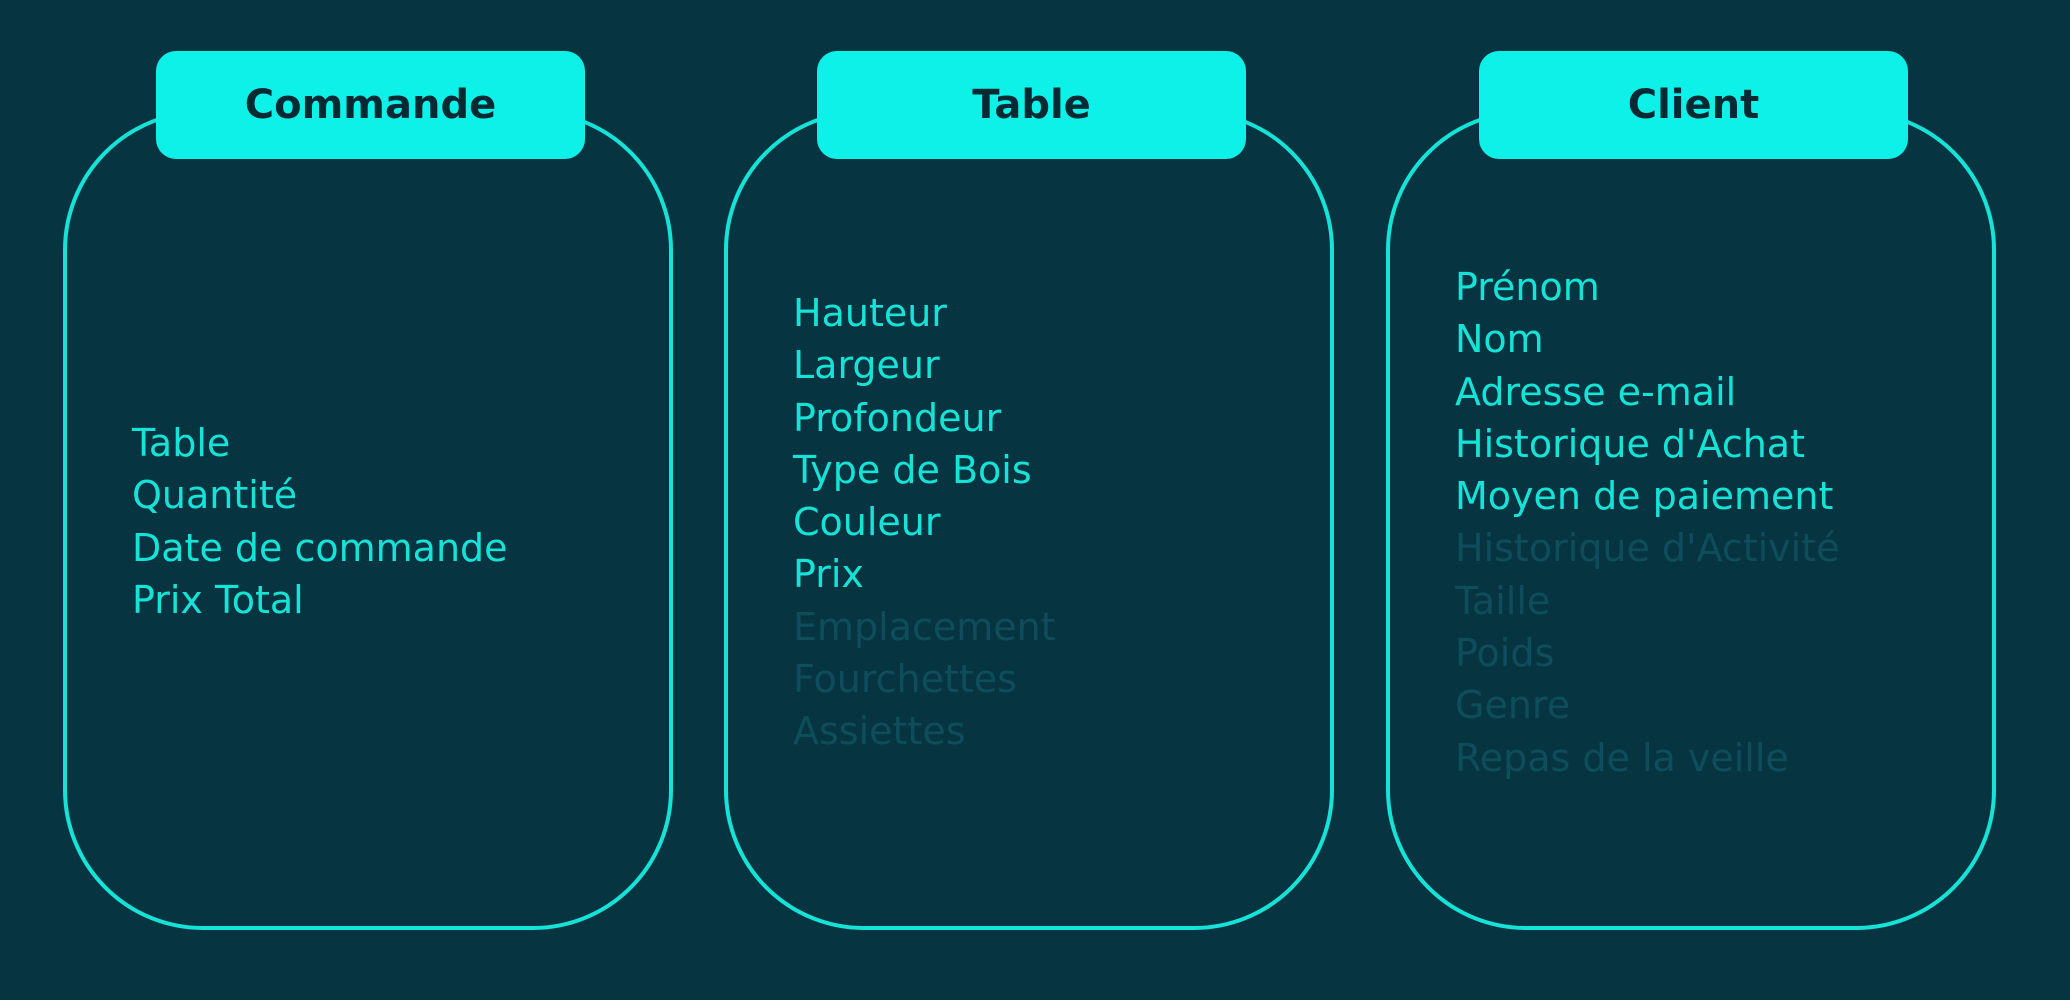 The image size is (2070, 1000). Describe the element at coordinates (912, 469) in the screenshot. I see `field-item: Type de Bois` at that location.